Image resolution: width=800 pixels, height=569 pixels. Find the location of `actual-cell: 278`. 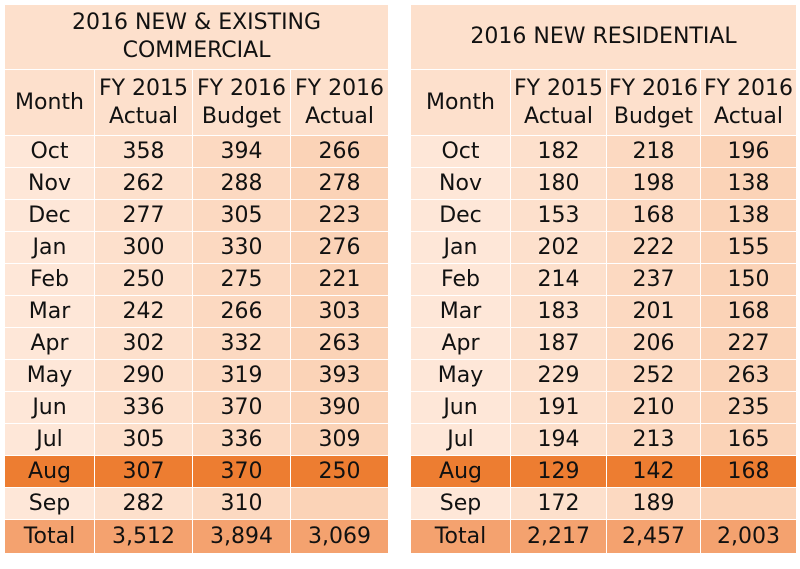

actual-cell: 278 is located at coordinates (339, 183).